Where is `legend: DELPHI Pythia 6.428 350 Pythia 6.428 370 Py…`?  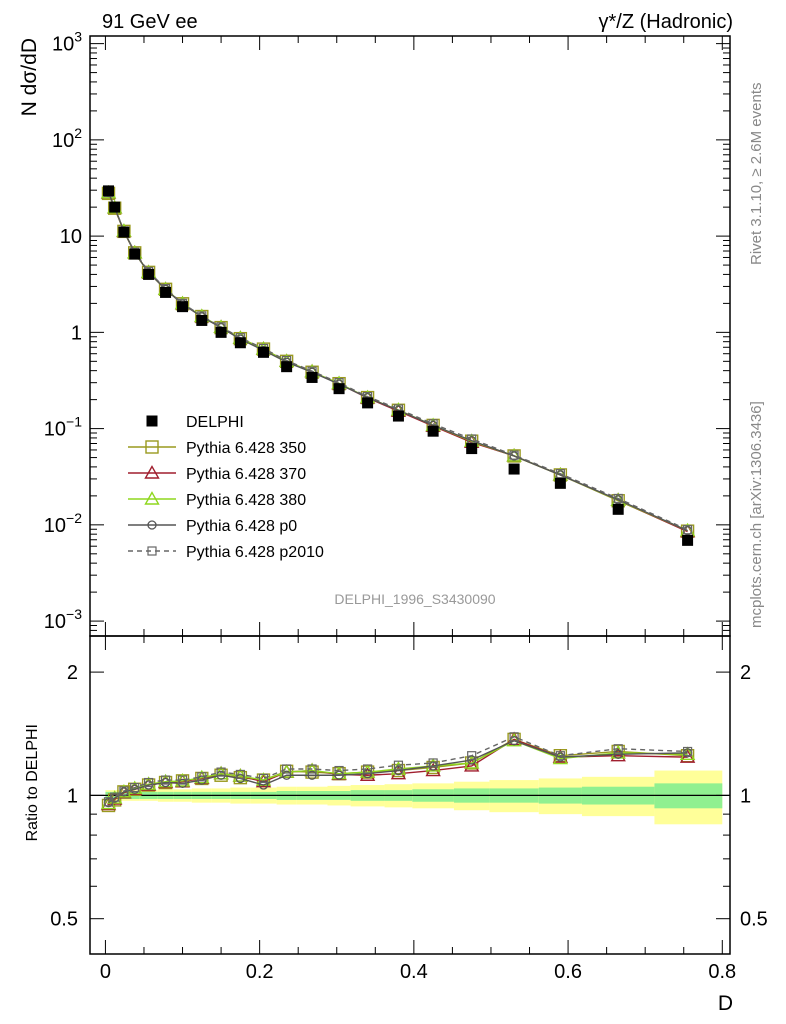
legend: DELPHI Pythia 6.428 350 Pythia 6.428 370 Py… is located at coordinates (226, 487).